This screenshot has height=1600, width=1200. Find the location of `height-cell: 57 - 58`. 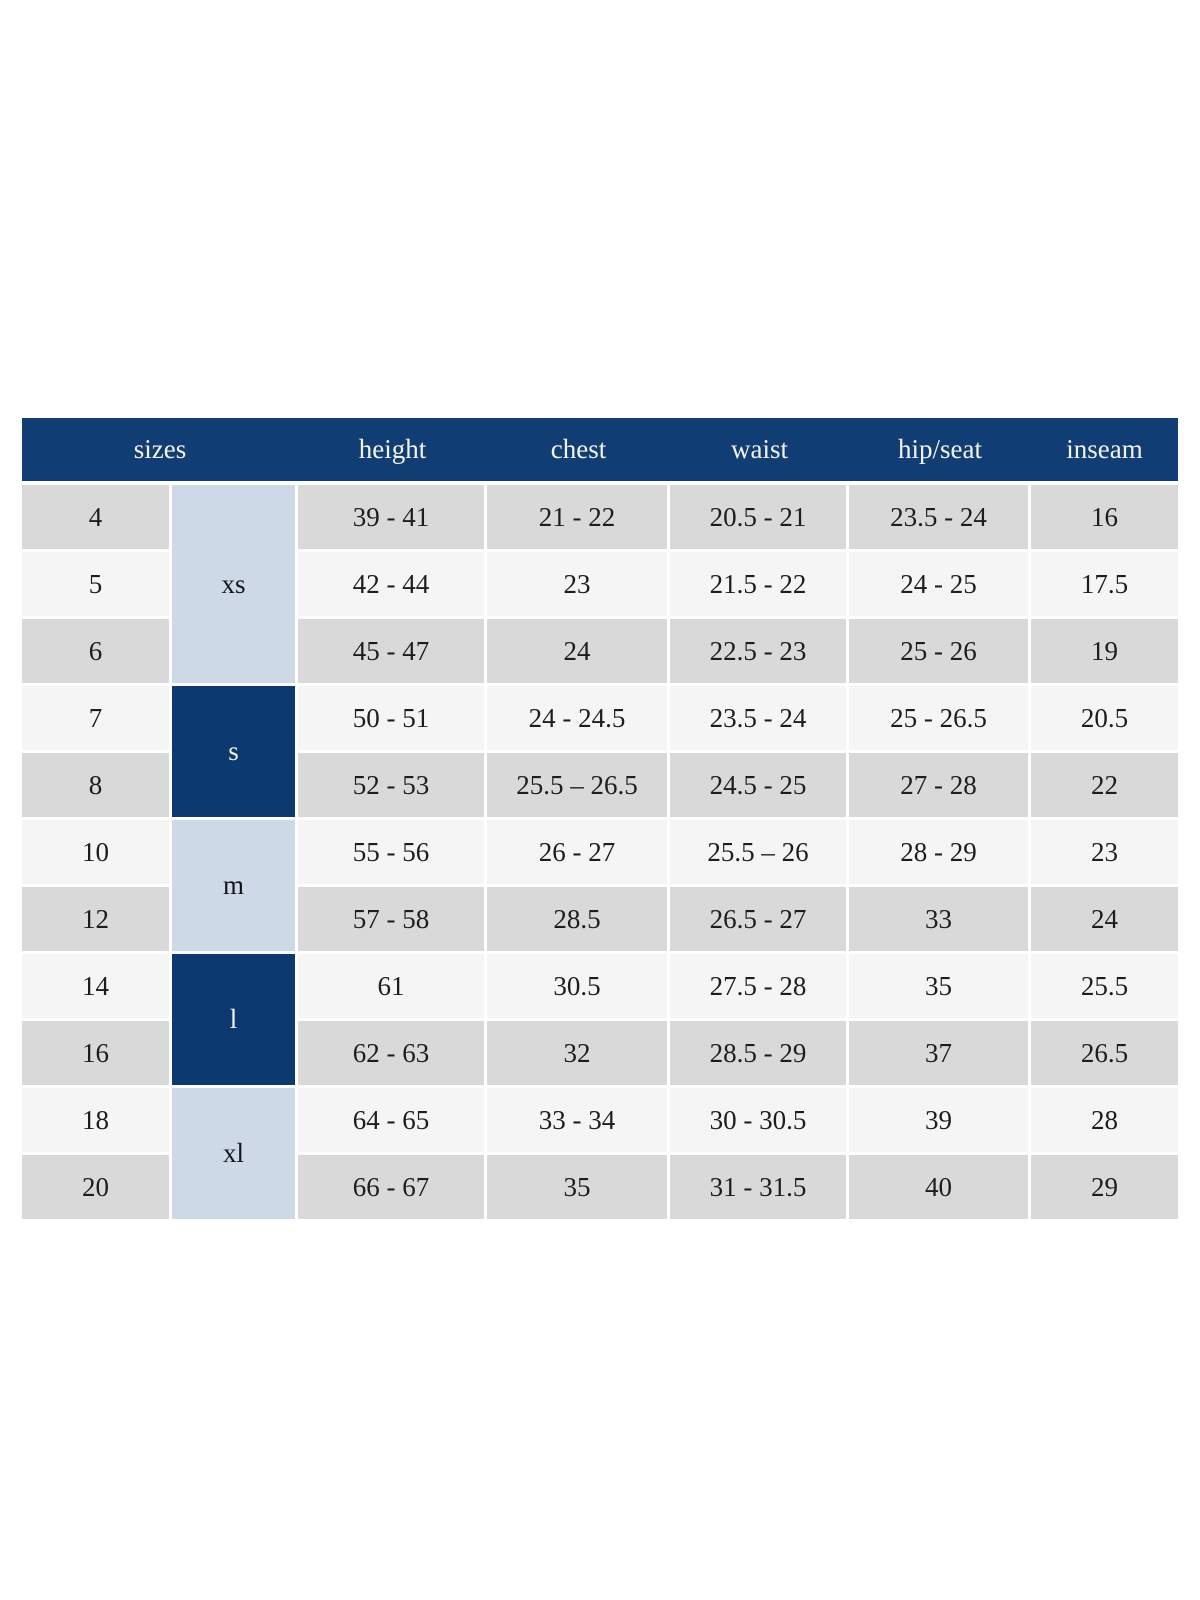

height-cell: 57 - 58 is located at coordinates (391, 919).